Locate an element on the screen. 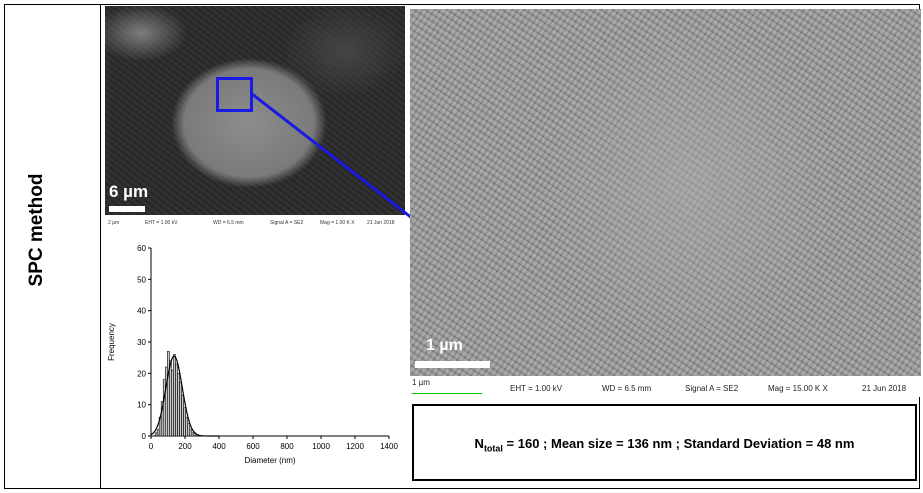  scale-label-zoomed: 1 µm is located at coordinates (444, 345).